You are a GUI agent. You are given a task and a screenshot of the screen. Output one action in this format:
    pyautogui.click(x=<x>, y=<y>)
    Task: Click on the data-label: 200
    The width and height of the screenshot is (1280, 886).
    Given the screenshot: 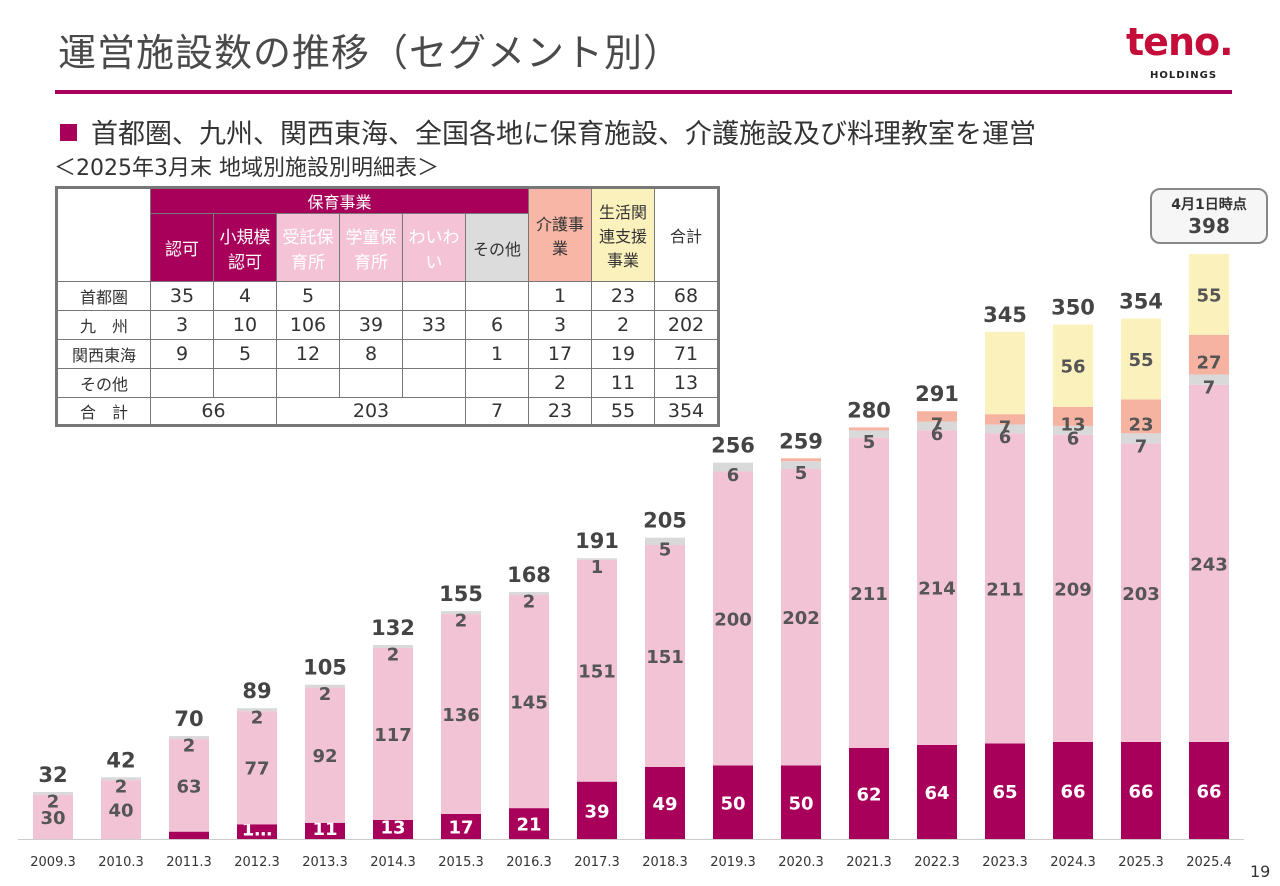 What is the action you would take?
    pyautogui.click(x=733, y=620)
    